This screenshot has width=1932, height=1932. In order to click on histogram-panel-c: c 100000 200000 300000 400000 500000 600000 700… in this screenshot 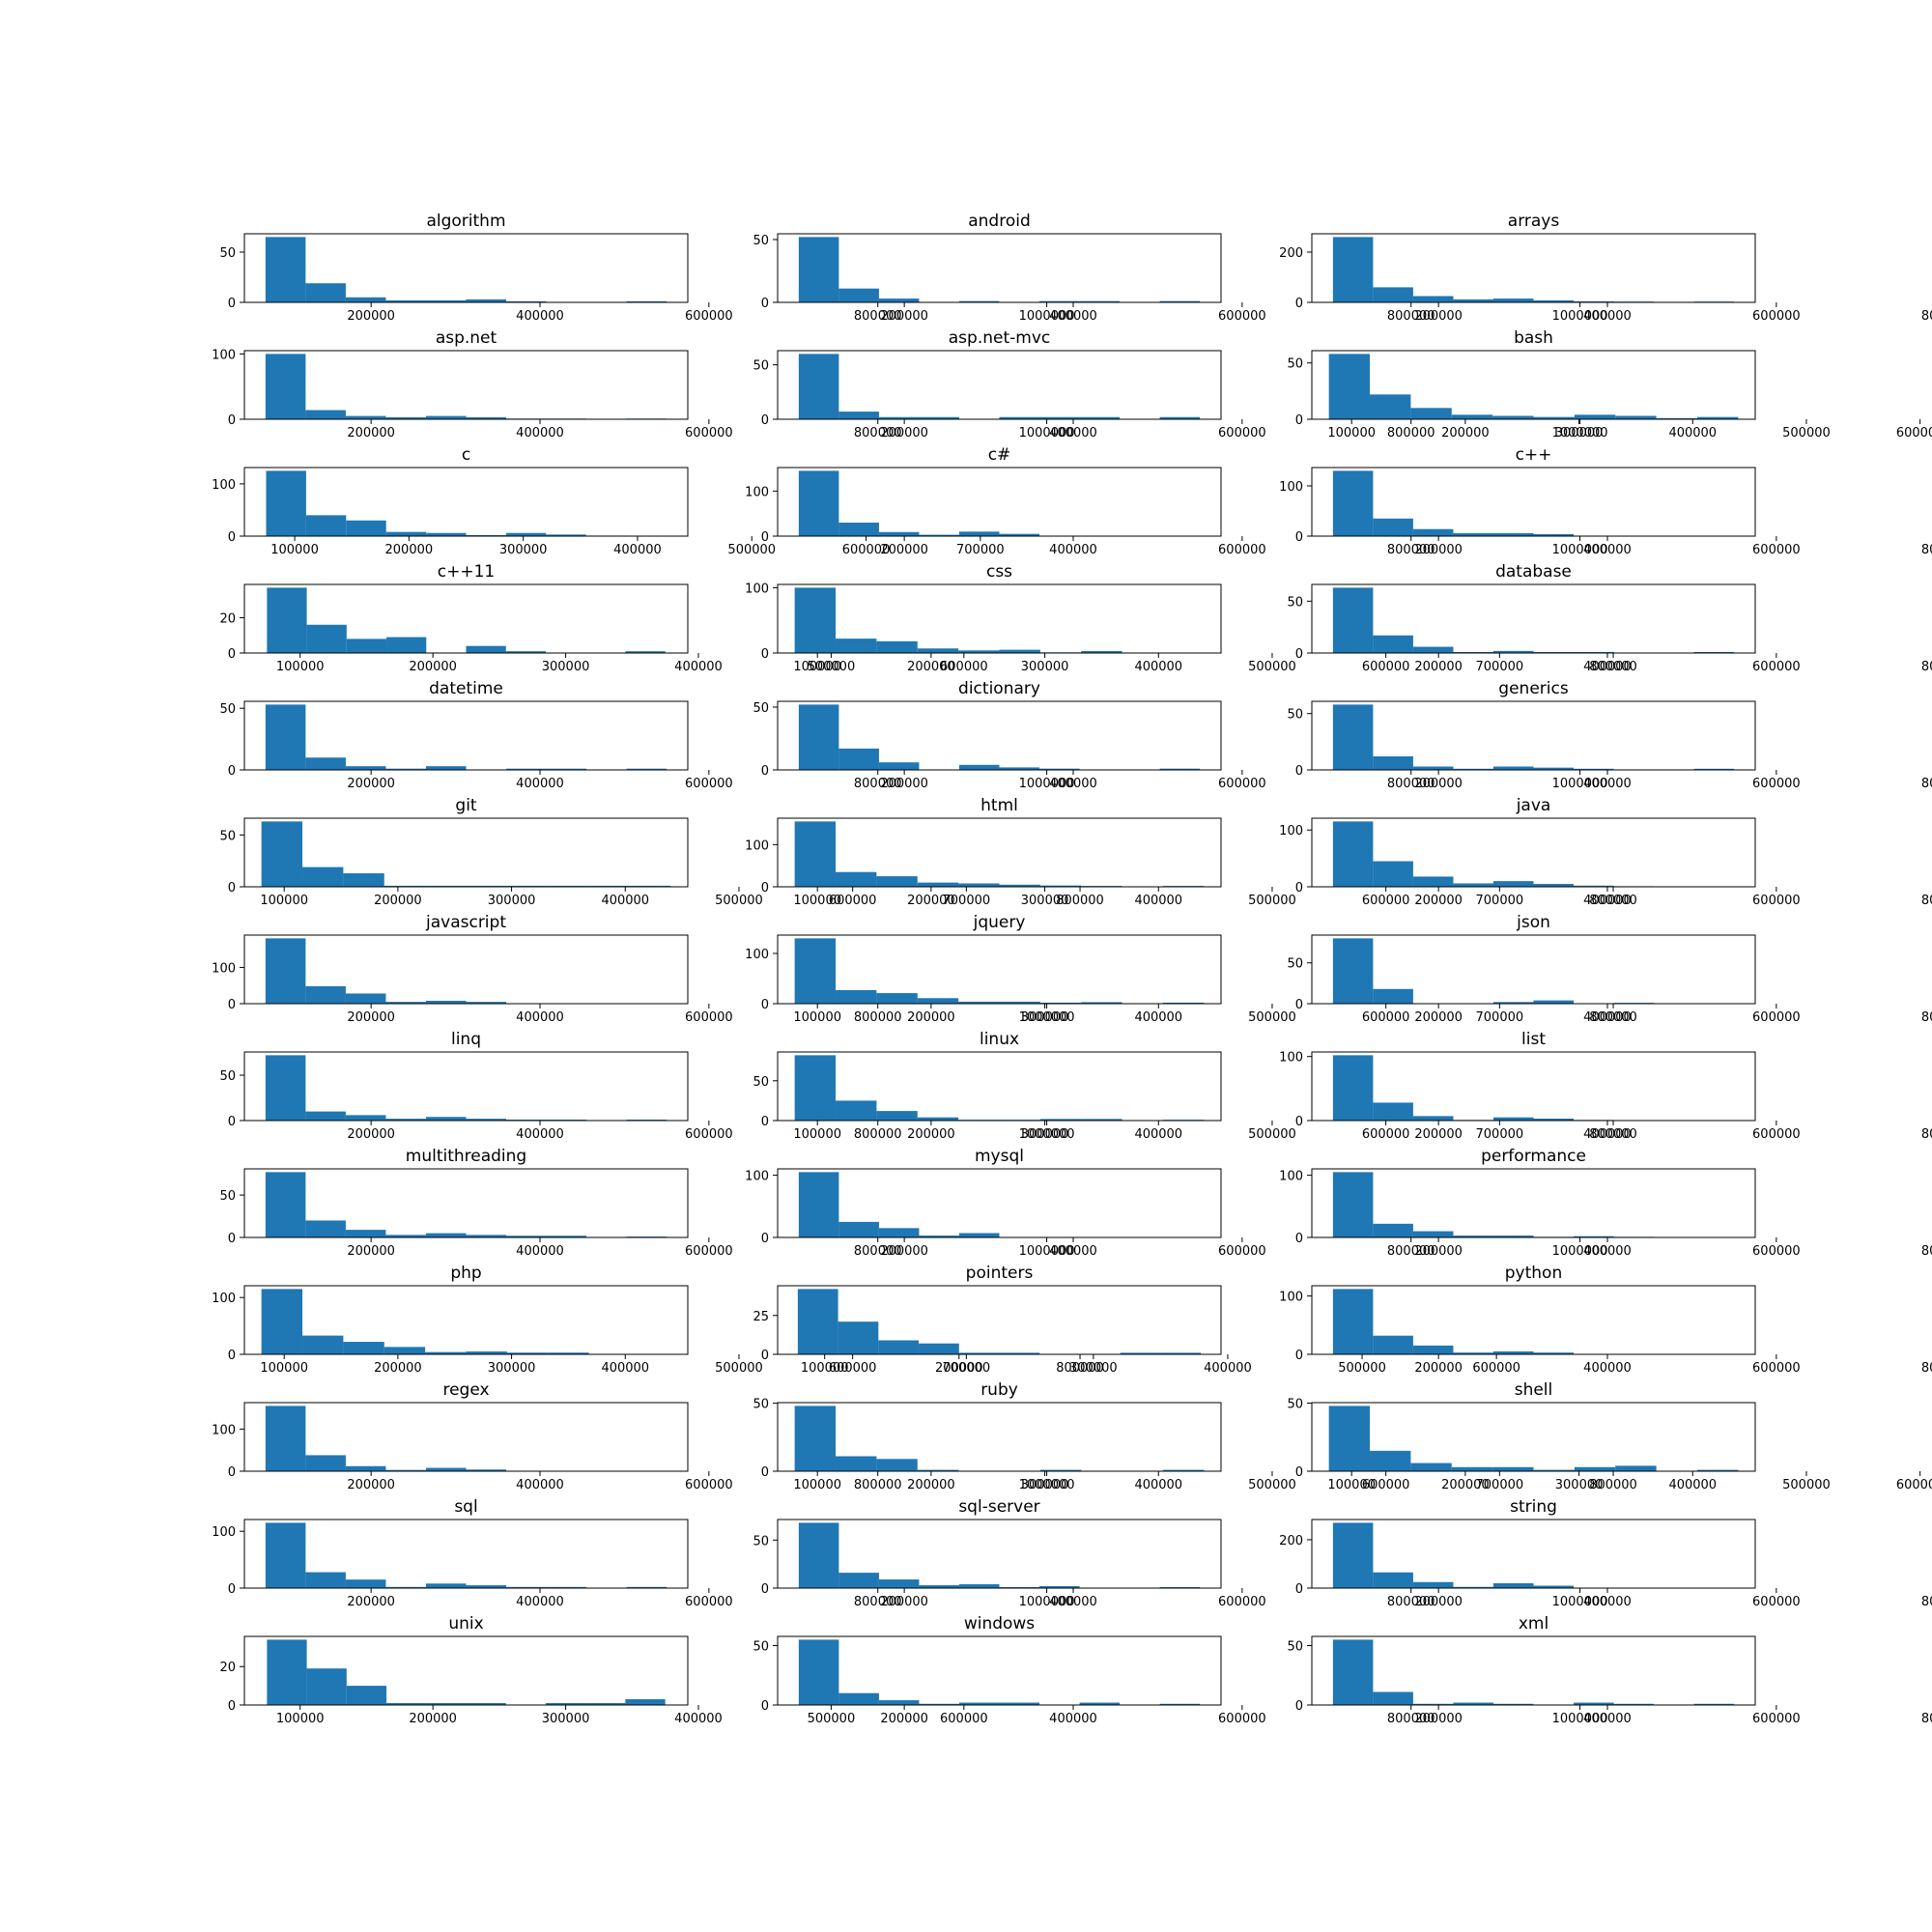, I will do `click(608, 501)`.